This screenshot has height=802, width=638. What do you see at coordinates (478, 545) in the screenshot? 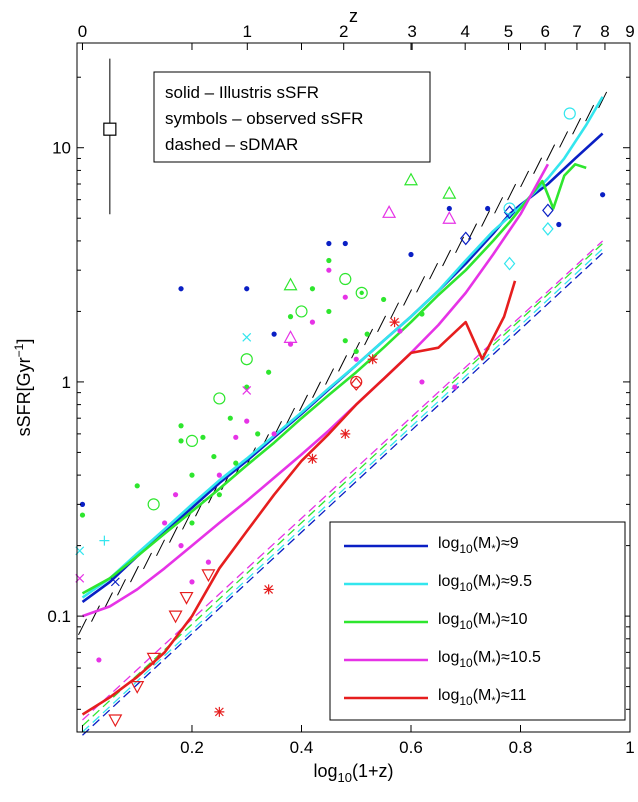
I see `legend-label: log10(M*)≈9` at bounding box center [478, 545].